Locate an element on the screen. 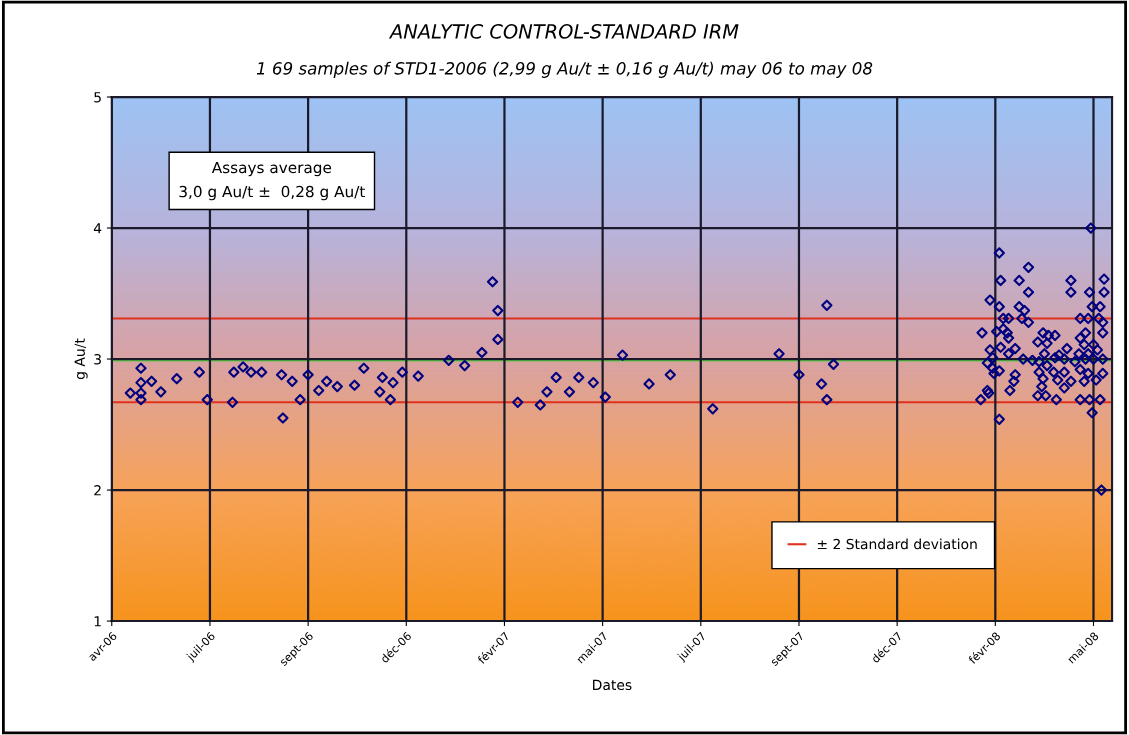 The width and height of the screenshot is (1129, 735). y-axis-title: g Au/t is located at coordinates (81, 359).